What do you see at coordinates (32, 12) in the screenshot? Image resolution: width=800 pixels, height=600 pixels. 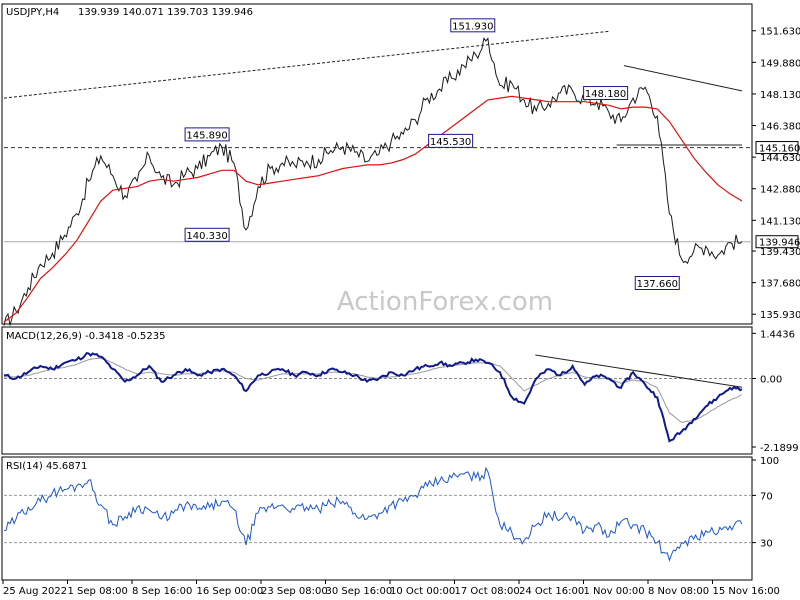 I see `price-pane-title: USDJPY,H4` at bounding box center [32, 12].